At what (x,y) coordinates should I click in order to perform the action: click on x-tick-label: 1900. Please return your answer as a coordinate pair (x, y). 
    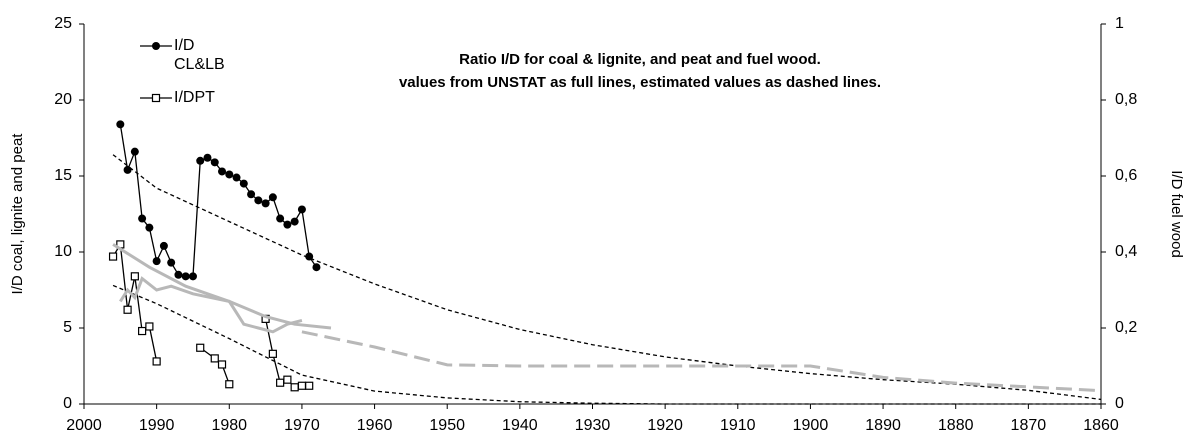
    Looking at the image, I should click on (811, 425).